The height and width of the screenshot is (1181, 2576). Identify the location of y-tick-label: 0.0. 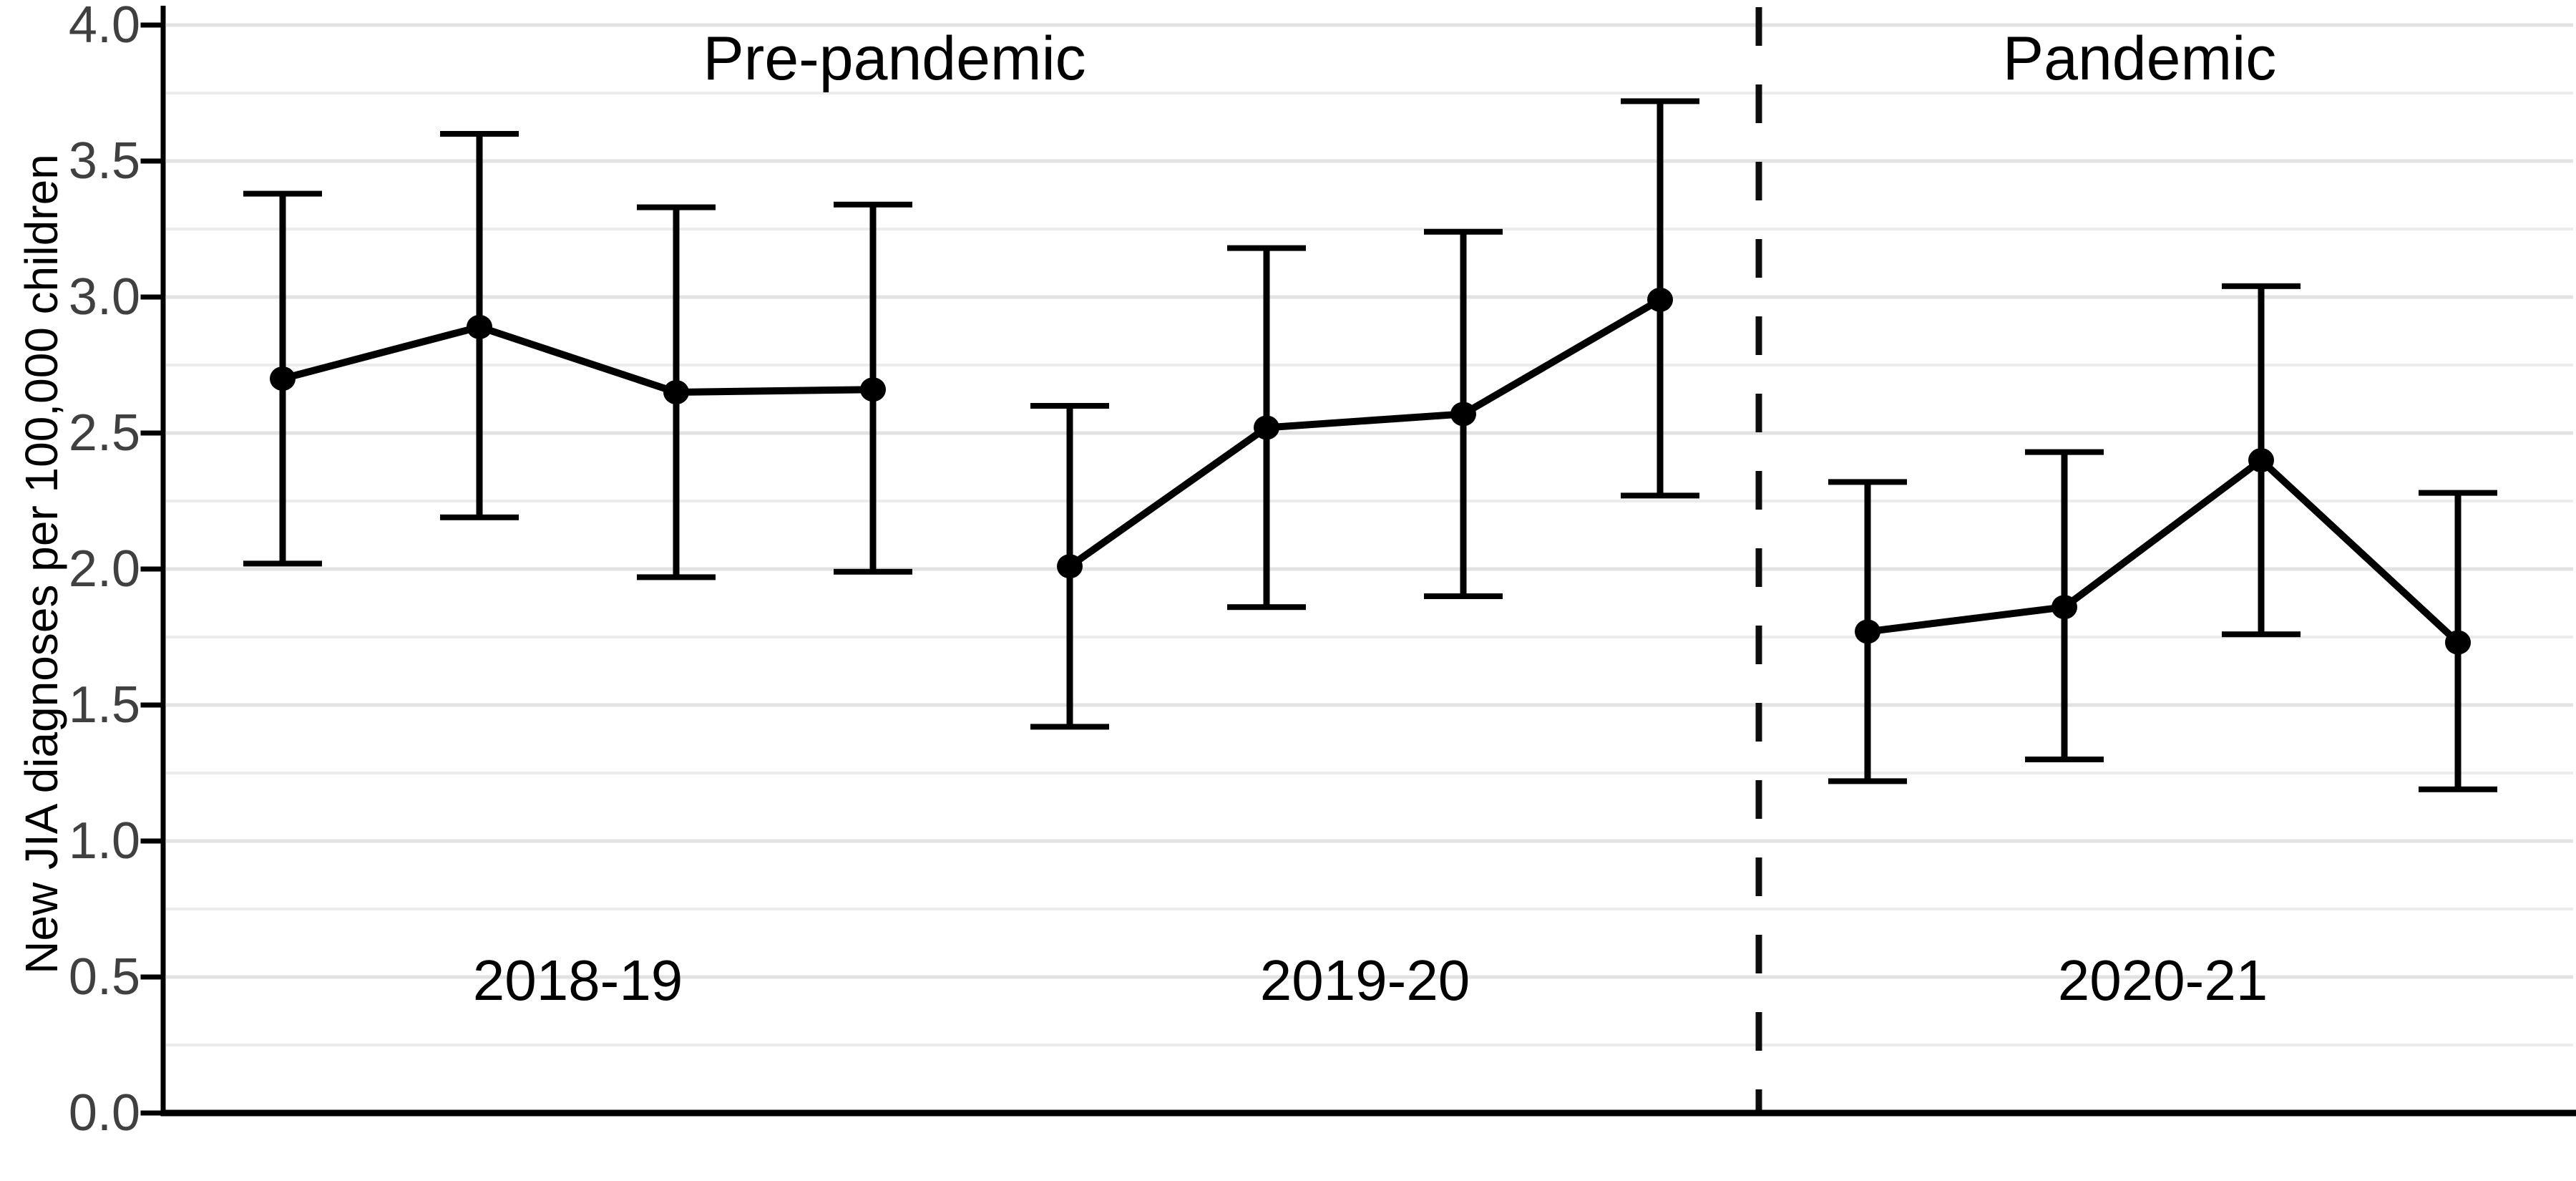
(104, 1113).